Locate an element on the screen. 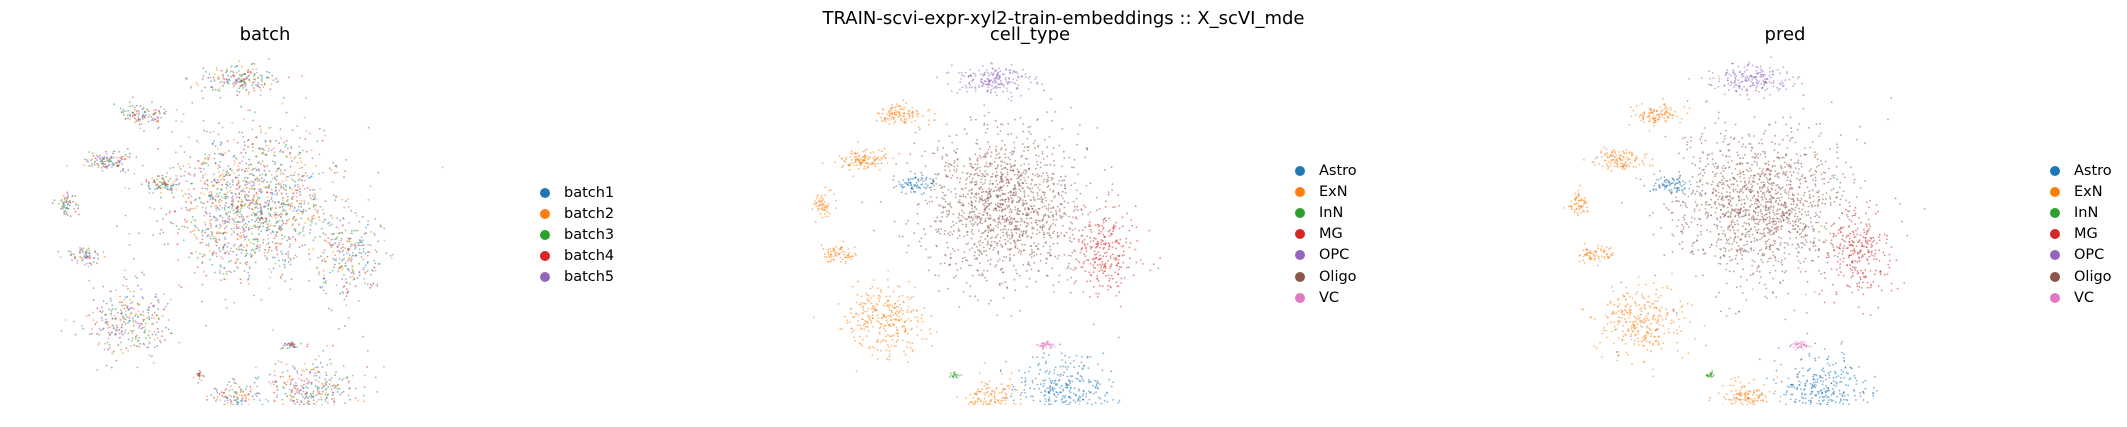 This screenshot has width=2127, height=427. legend-item: batch4 is located at coordinates (577, 256).